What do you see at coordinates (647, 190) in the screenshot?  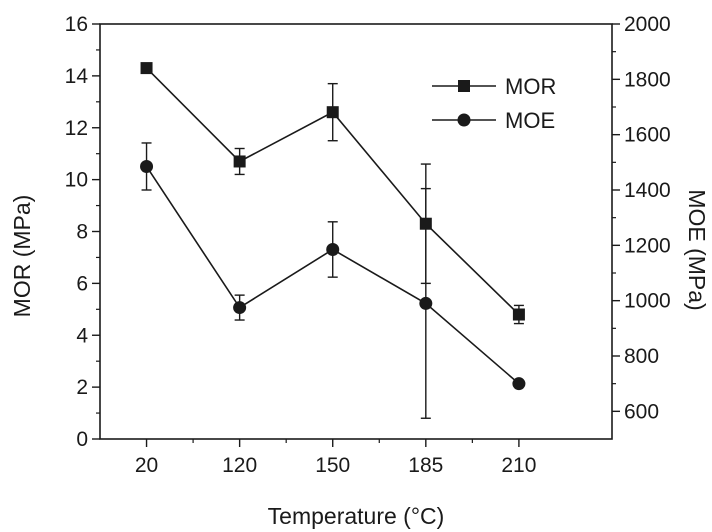 I see `right-y-tick-label: 1400` at bounding box center [647, 190].